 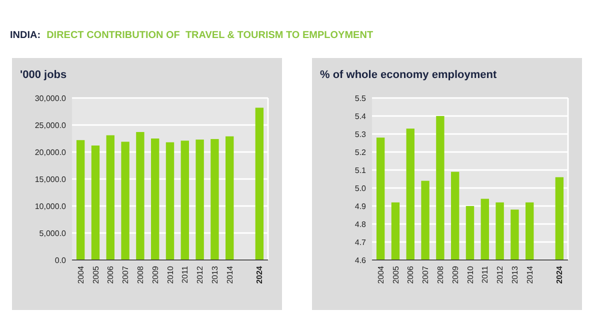 I want to click on y-tick-label: 30,000.0, so click(x=50, y=98).